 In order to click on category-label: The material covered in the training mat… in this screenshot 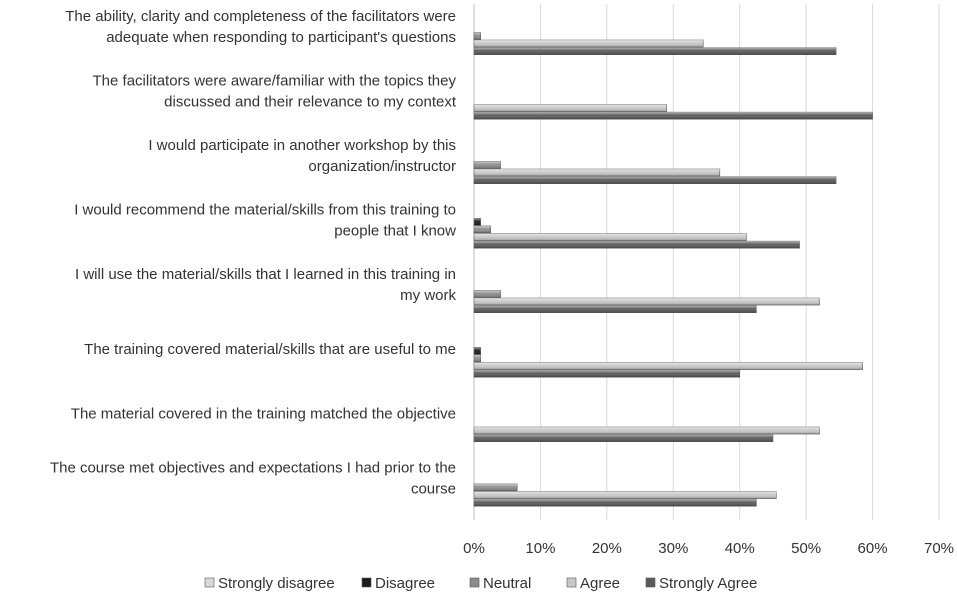, I will do `click(263, 413)`.